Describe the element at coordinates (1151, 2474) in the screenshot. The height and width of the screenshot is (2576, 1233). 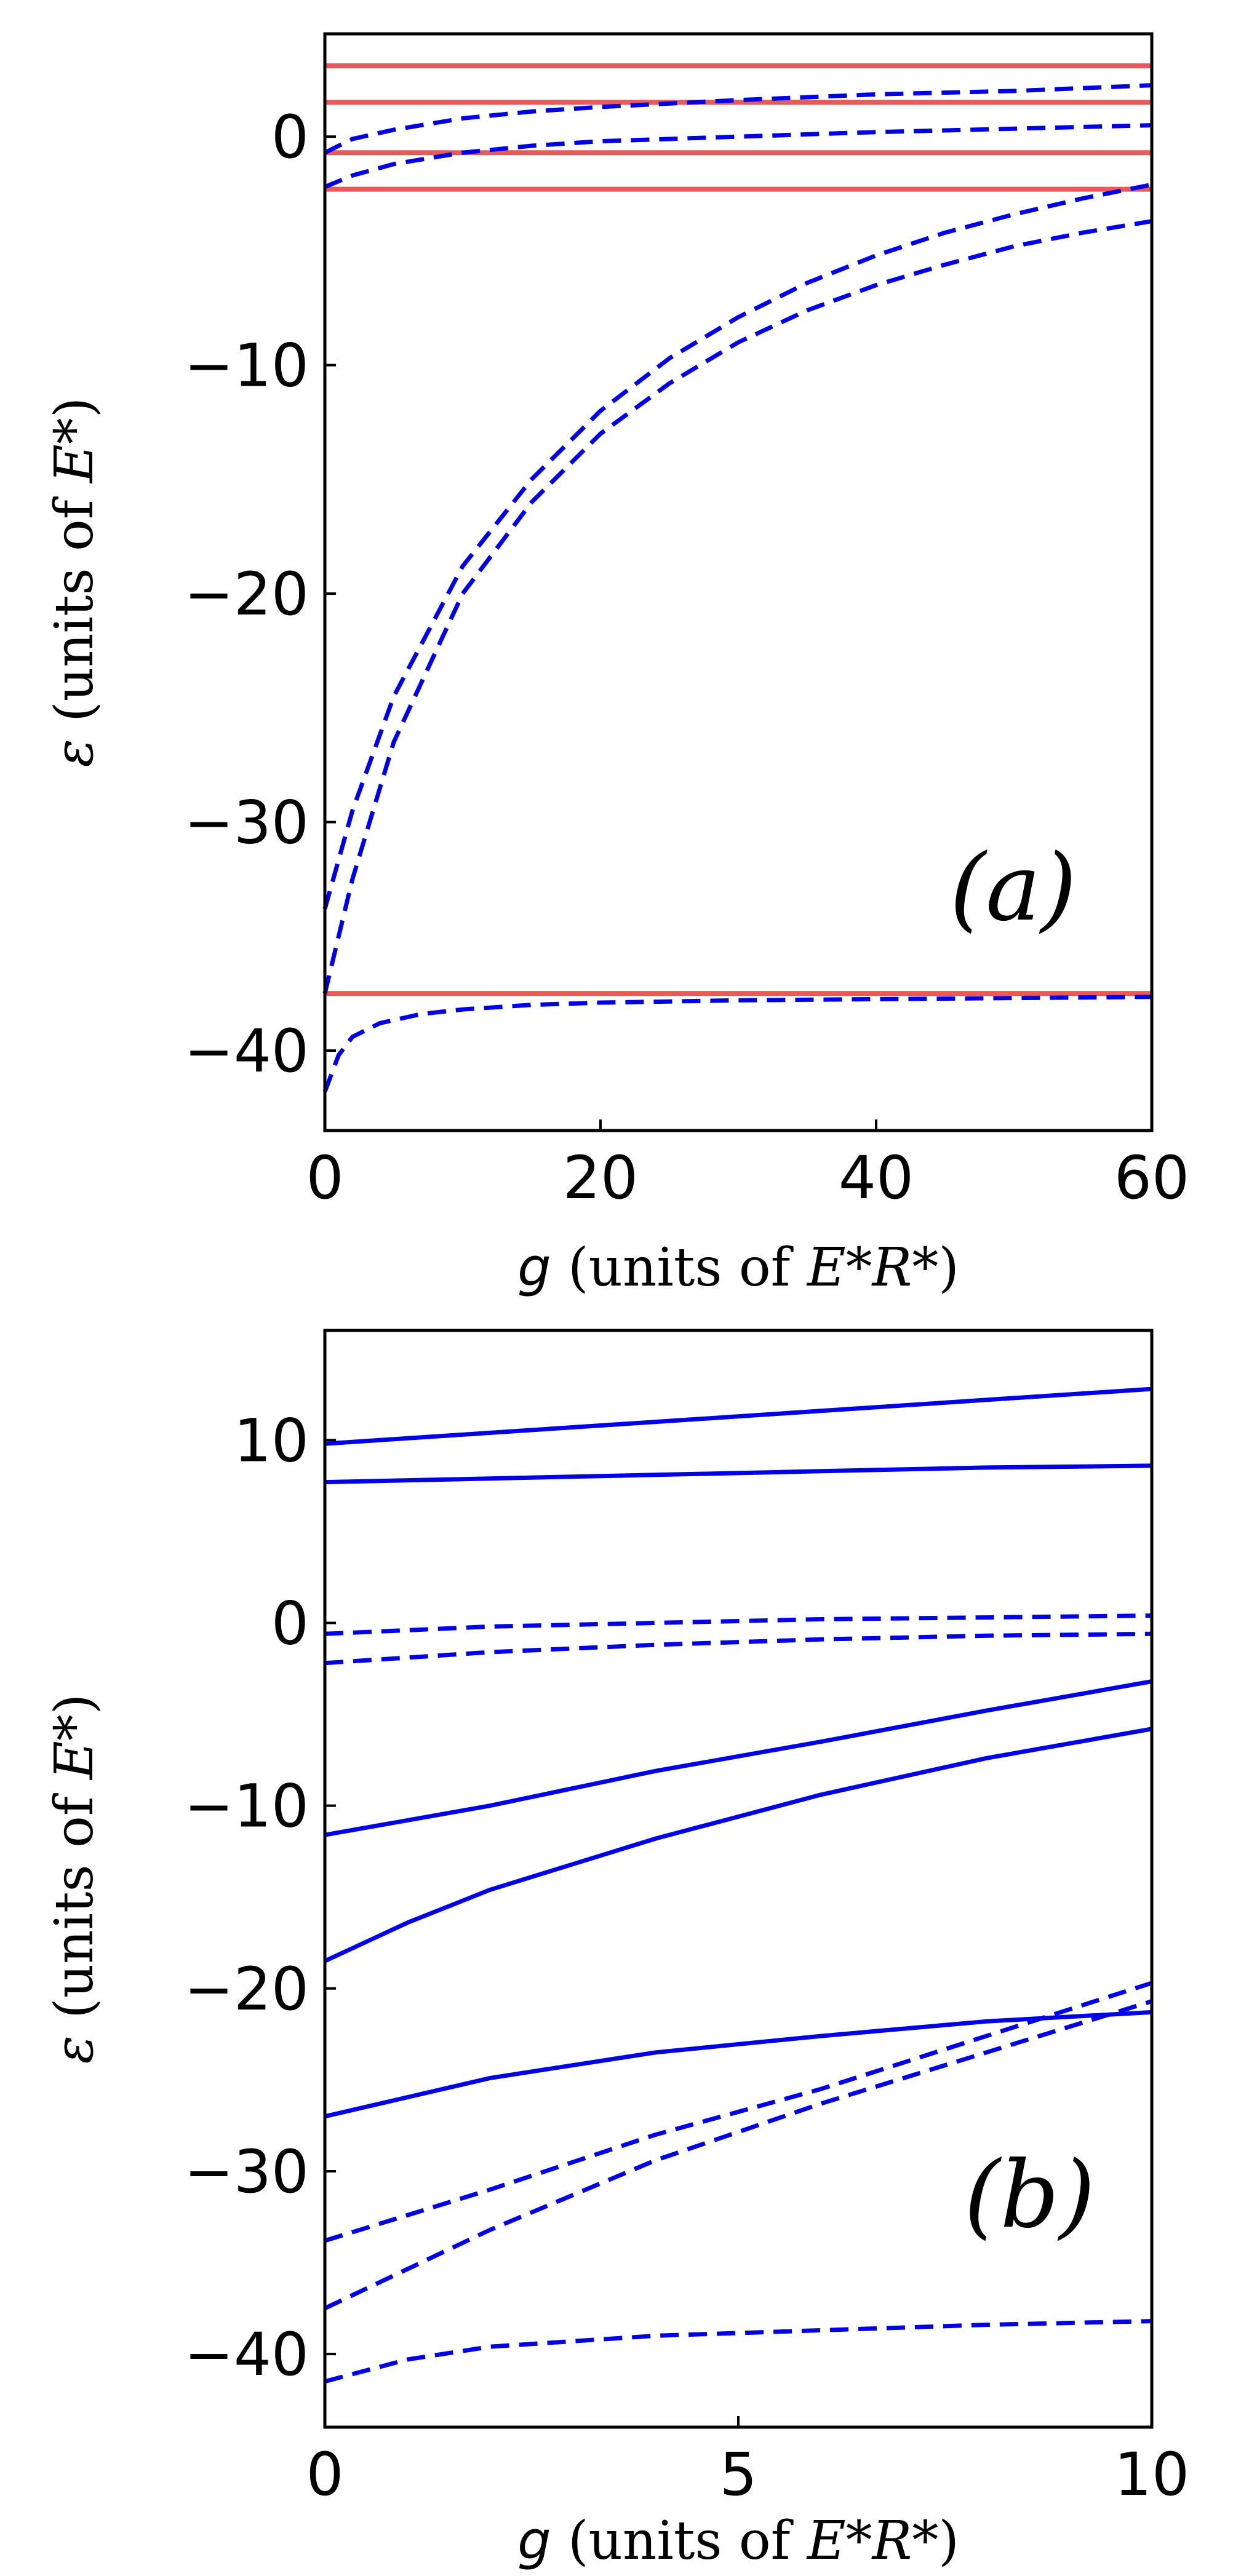
I see `x-tick-label: 10` at that location.